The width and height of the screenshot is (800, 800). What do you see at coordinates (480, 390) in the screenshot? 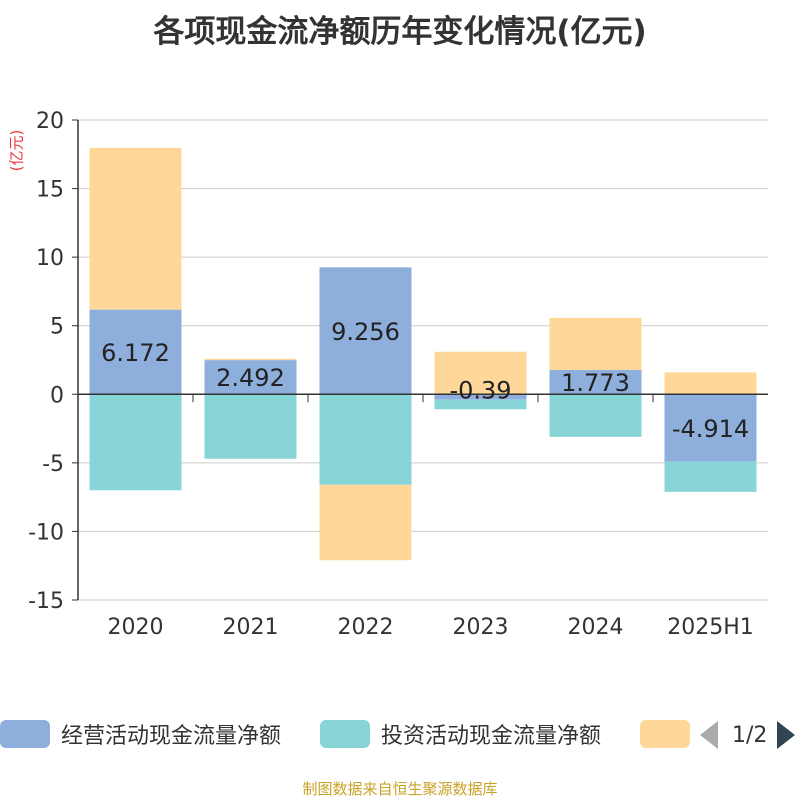
I see `data-label-operating: -0.39` at bounding box center [480, 390].